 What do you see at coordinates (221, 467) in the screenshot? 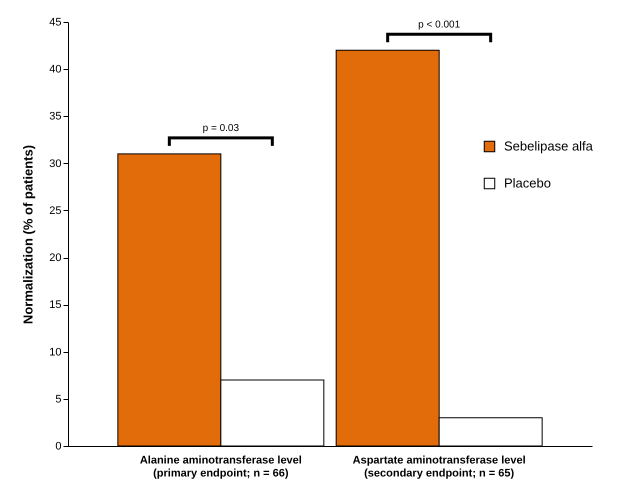
I see `x-tick-label: Alanine aminotransferase level (primary endpoint; n = 66)` at bounding box center [221, 467].